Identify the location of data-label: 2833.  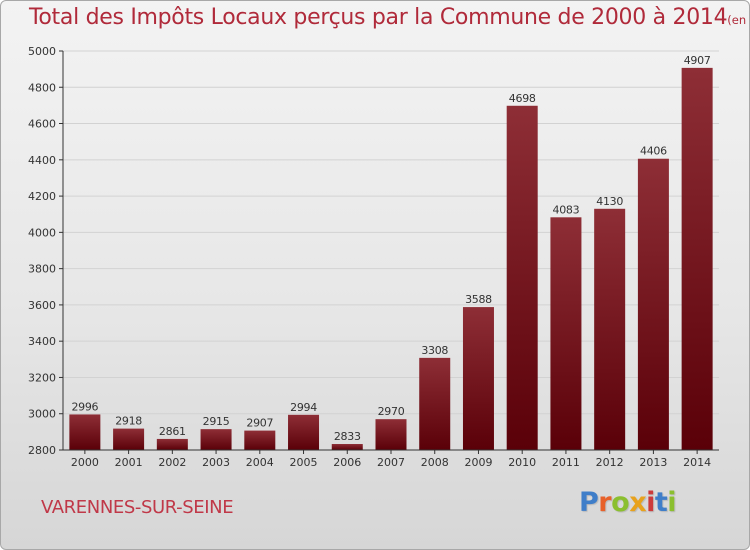
(347, 436).